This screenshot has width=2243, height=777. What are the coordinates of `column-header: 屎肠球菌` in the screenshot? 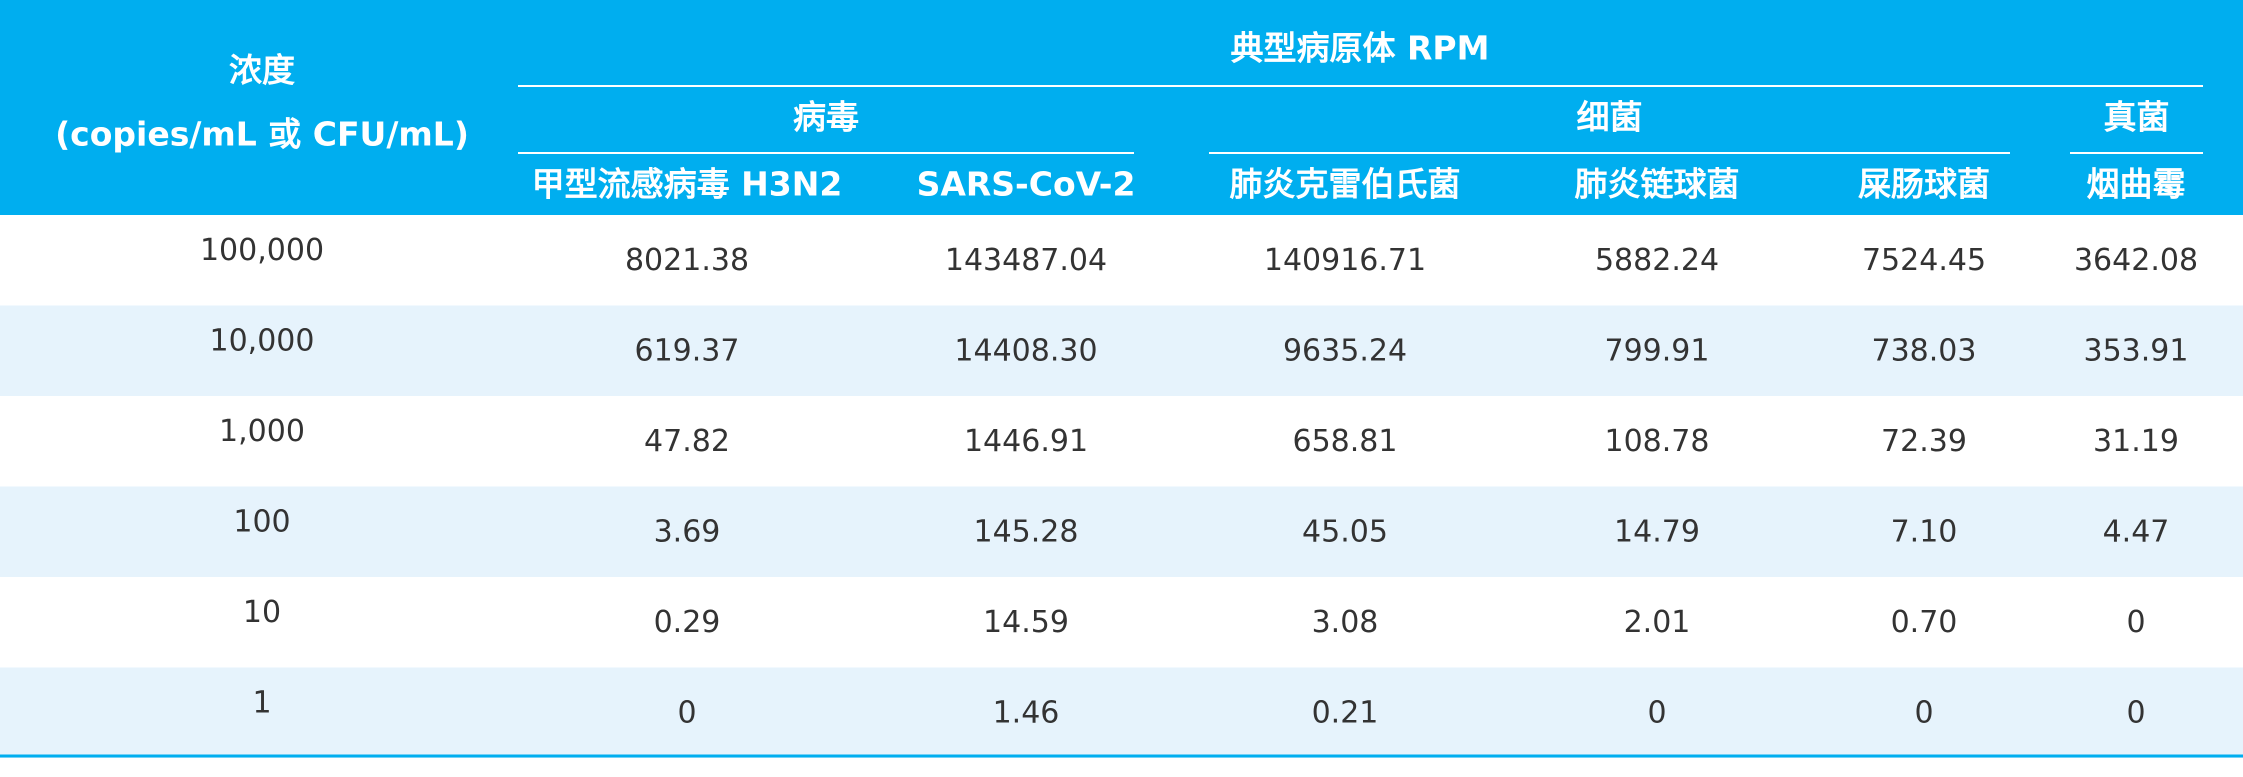 It's located at (1924, 184).